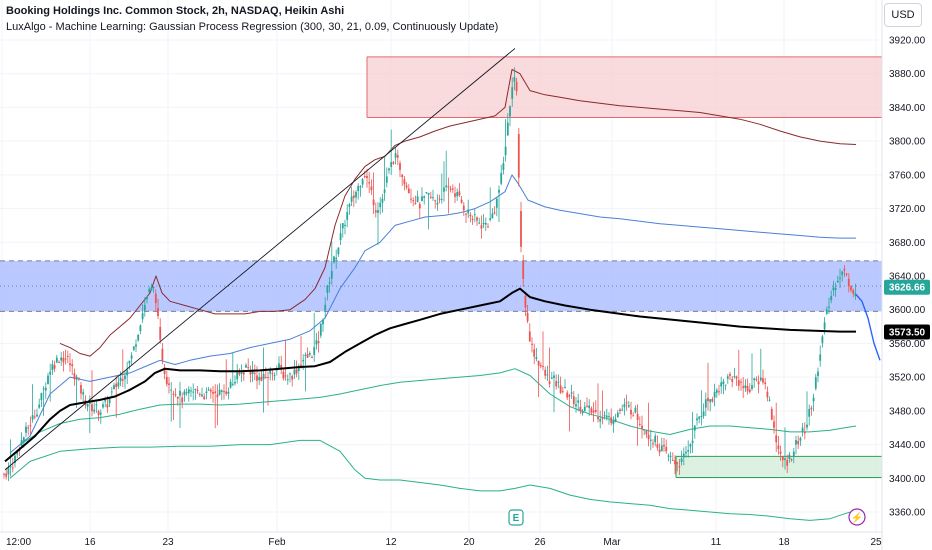  What do you see at coordinates (907, 142) in the screenshot?
I see `y-tick-label: 3800.00` at bounding box center [907, 142].